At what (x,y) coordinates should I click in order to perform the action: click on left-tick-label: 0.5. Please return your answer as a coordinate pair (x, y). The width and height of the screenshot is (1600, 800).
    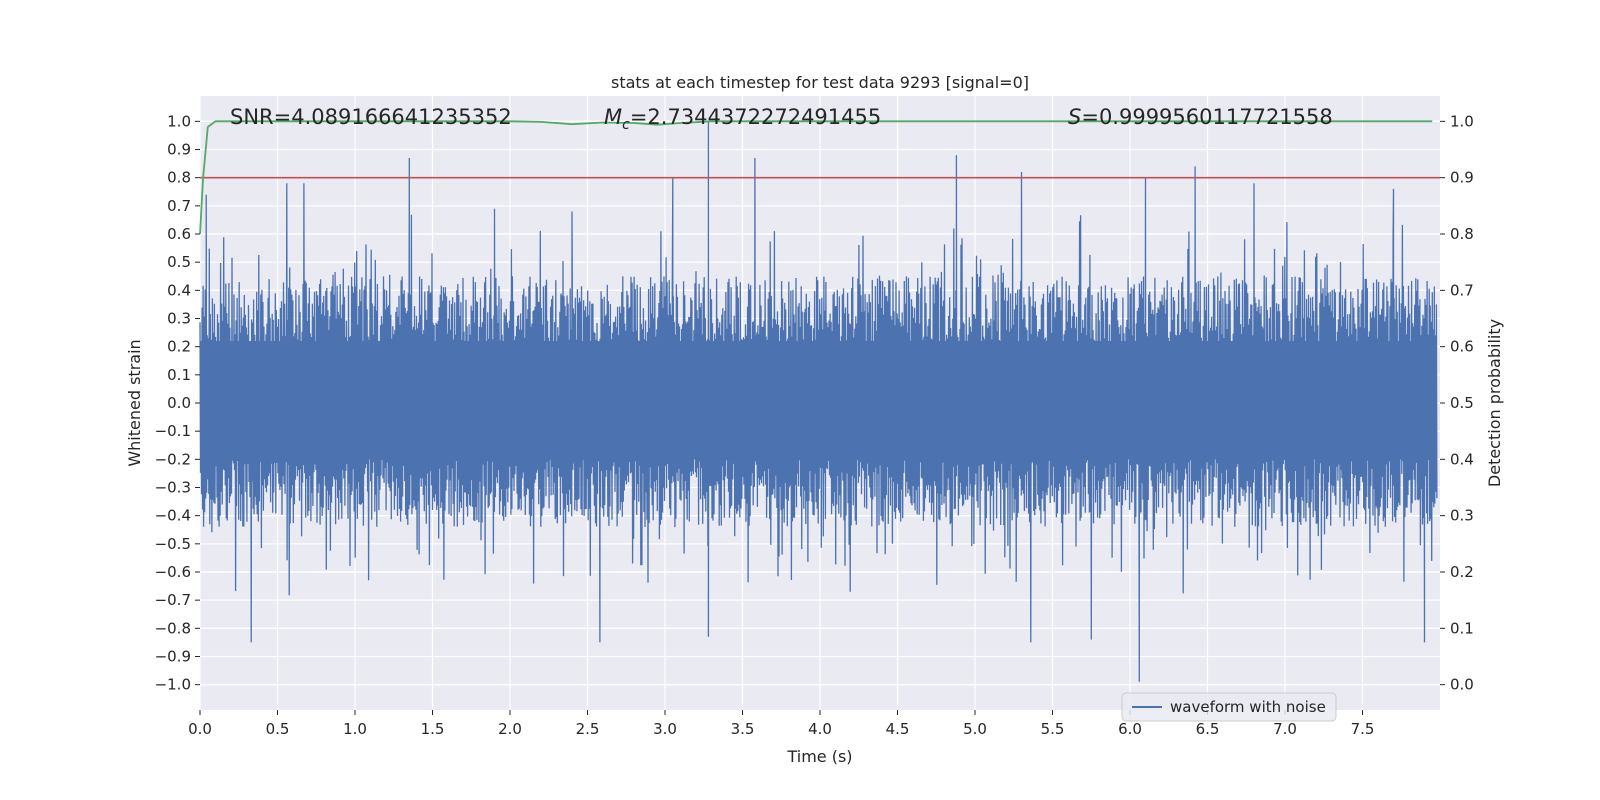
    Looking at the image, I should click on (179, 262).